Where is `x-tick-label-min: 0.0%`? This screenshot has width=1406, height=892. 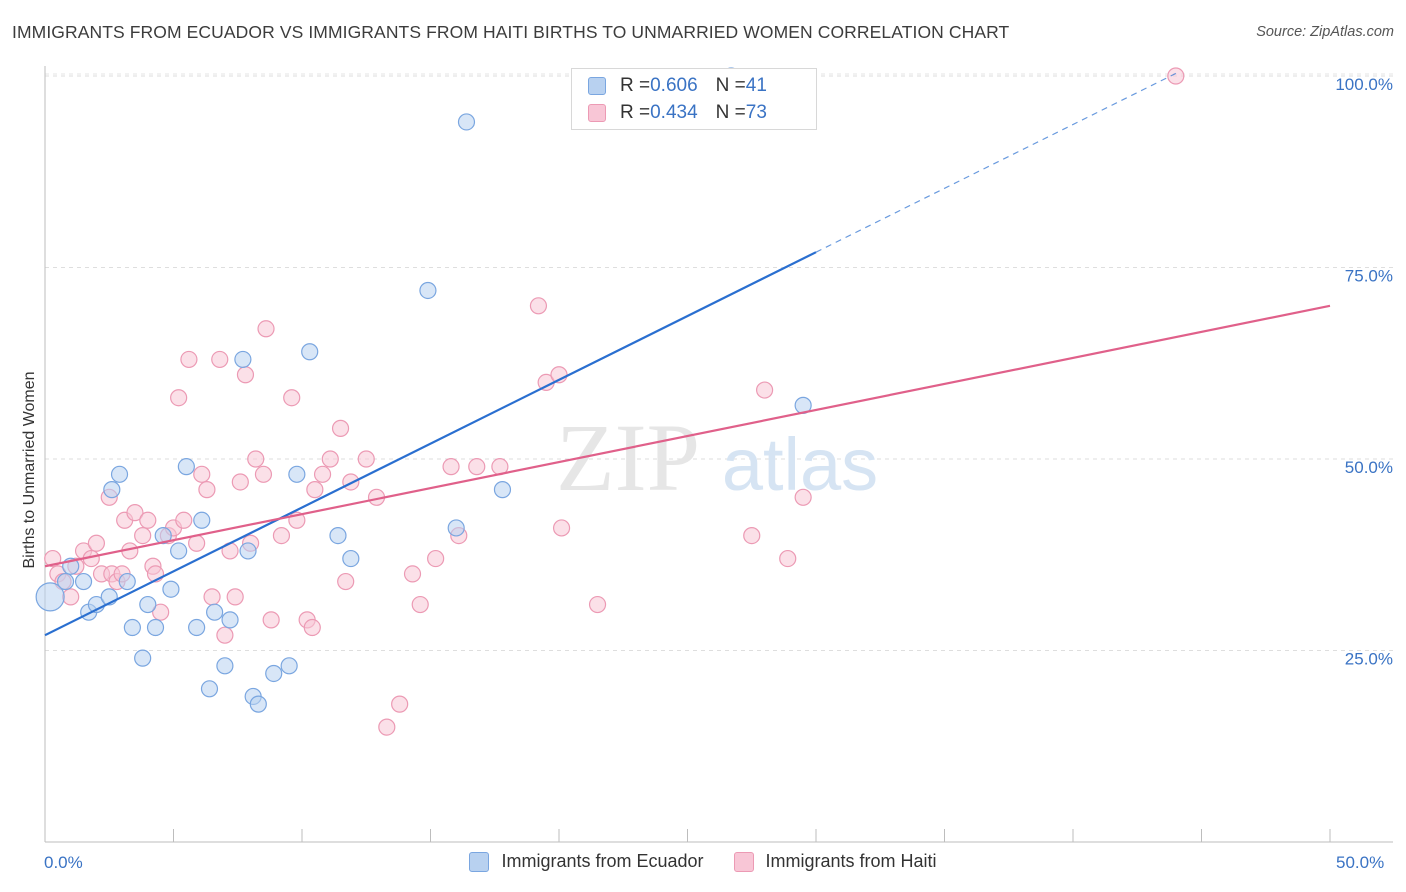 x-tick-label-min: 0.0% is located at coordinates (63, 862).